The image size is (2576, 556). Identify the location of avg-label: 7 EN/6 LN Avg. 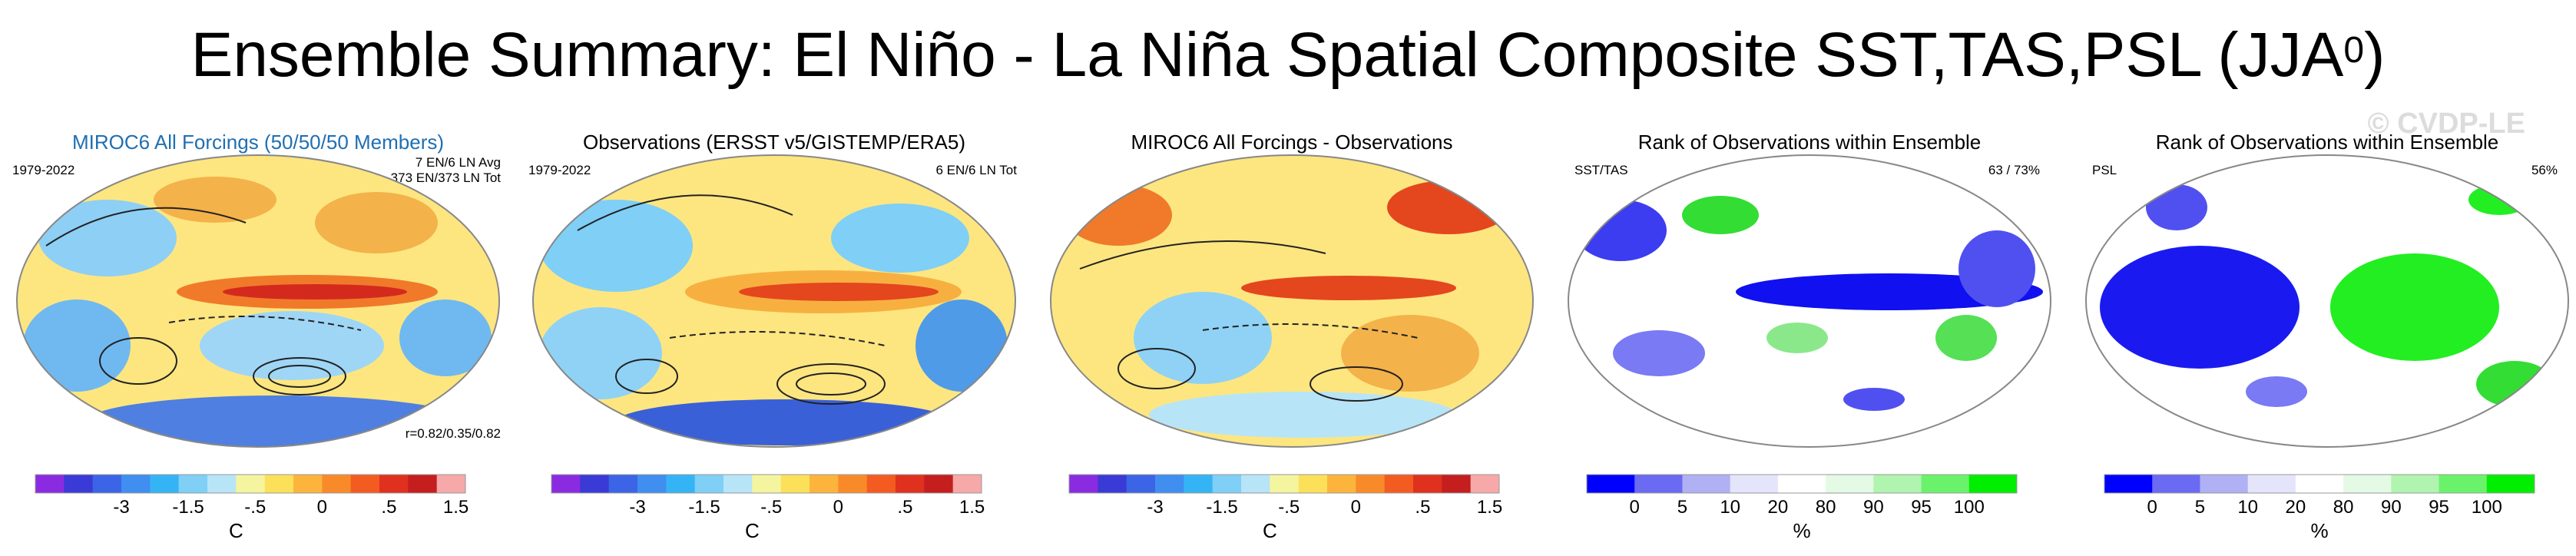
(458, 162).